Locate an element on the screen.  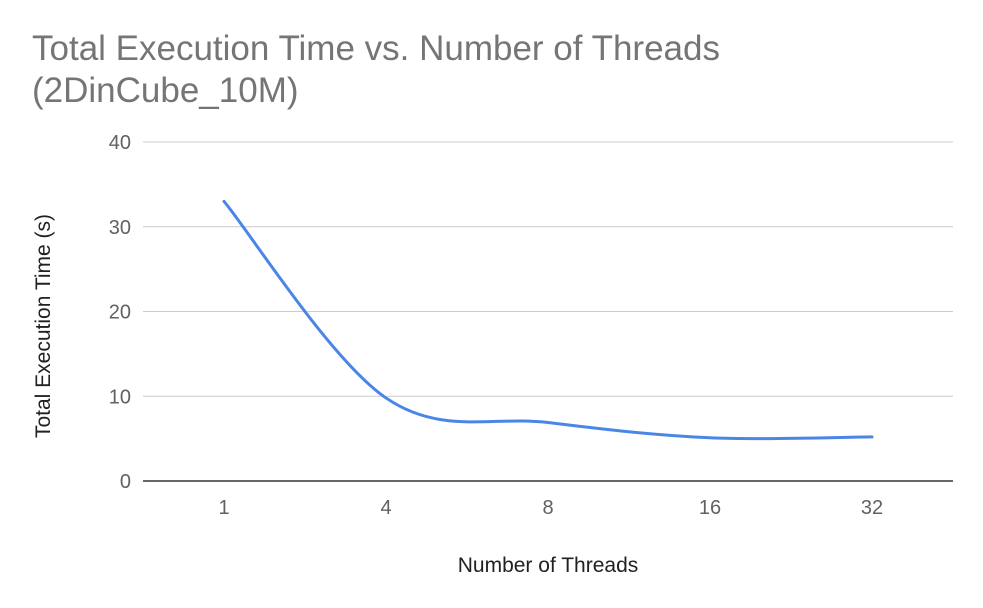
y-tick-label: 10 is located at coordinates (120, 397).